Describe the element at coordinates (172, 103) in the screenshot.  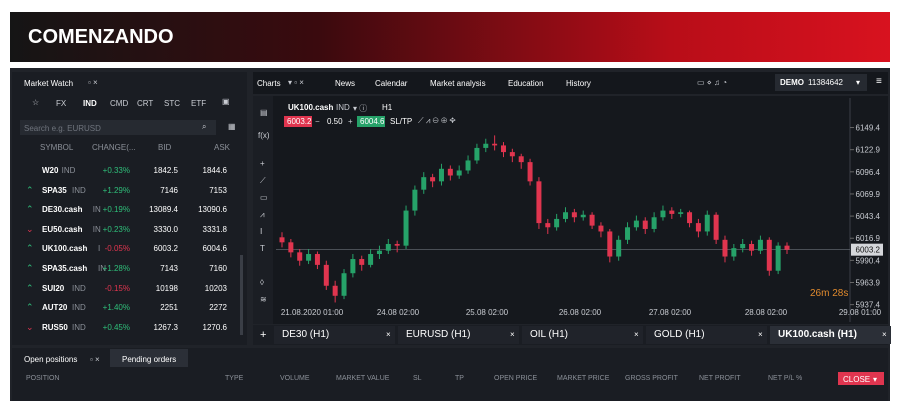
I see `category-tab: STC` at that location.